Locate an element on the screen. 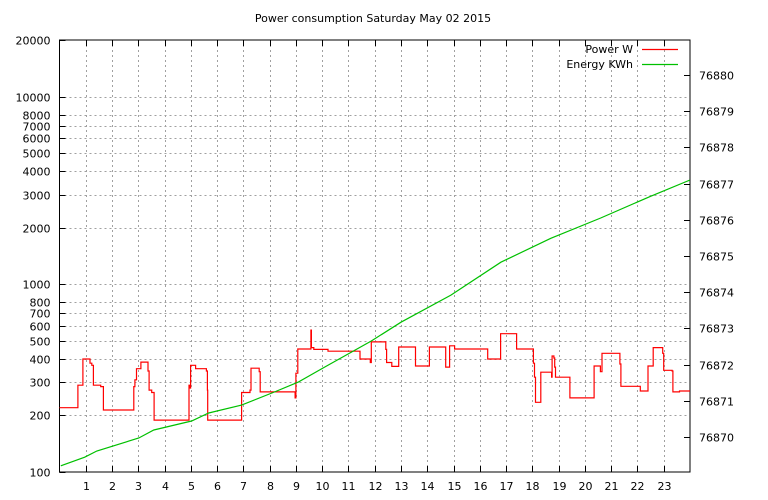  x-tick-label: 9 is located at coordinates (296, 486).